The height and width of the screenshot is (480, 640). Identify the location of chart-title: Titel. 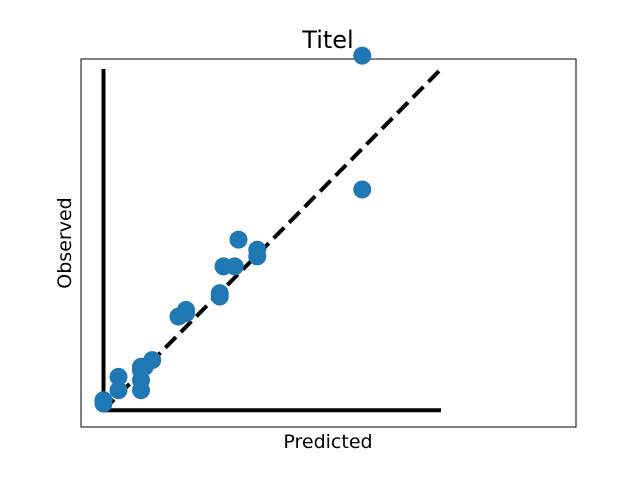
(327, 40).